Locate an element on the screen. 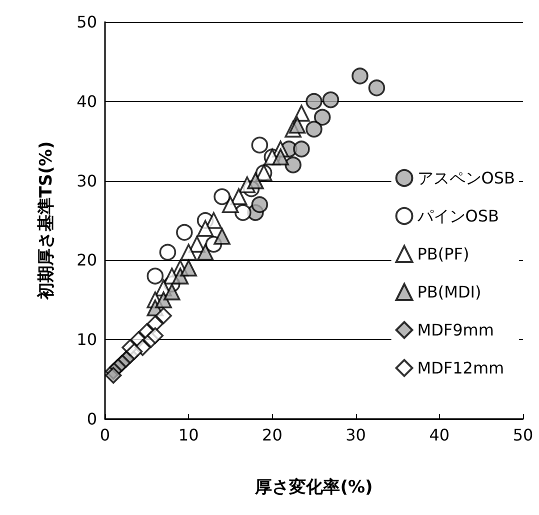 The width and height of the screenshot is (539, 515). y-axis-title: 初期厚さ基準TS(%) is located at coordinates (46, 221).